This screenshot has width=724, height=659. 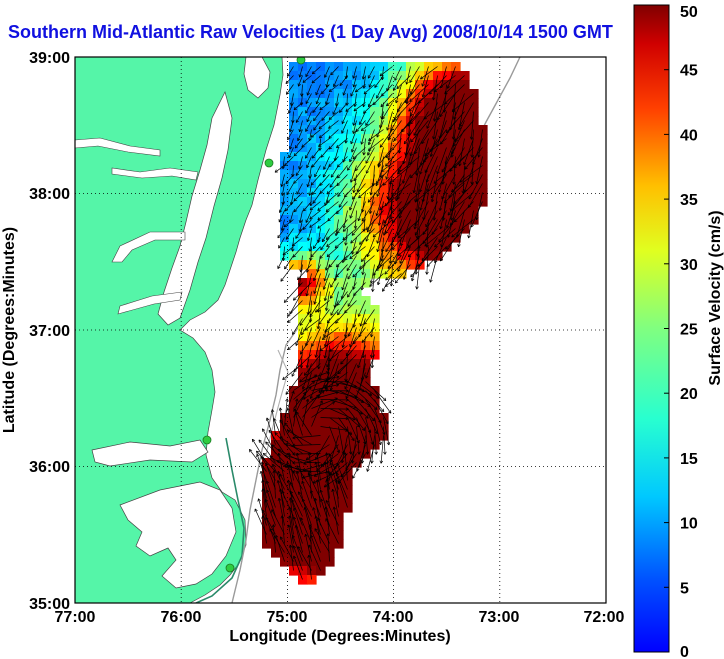 I want to click on colorbar-tick-label: 20, so click(x=689, y=394).